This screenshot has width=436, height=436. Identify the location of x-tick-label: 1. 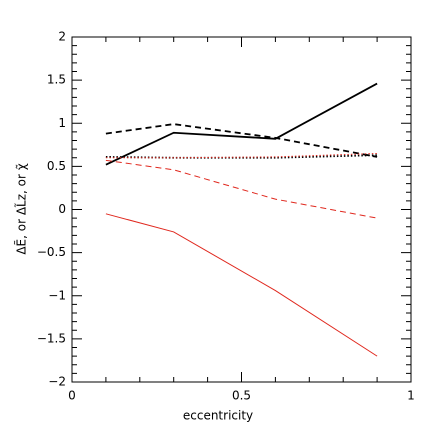
(411, 396).